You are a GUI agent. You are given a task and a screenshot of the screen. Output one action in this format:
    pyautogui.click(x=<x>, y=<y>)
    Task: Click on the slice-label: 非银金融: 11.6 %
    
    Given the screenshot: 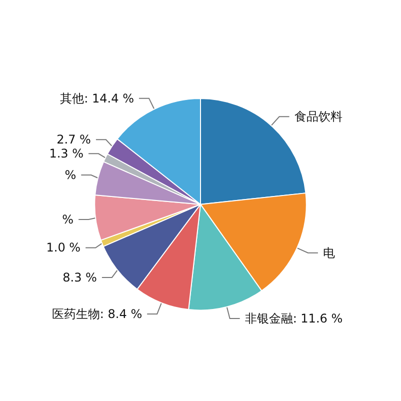 What is the action you would take?
    pyautogui.click(x=293, y=319)
    